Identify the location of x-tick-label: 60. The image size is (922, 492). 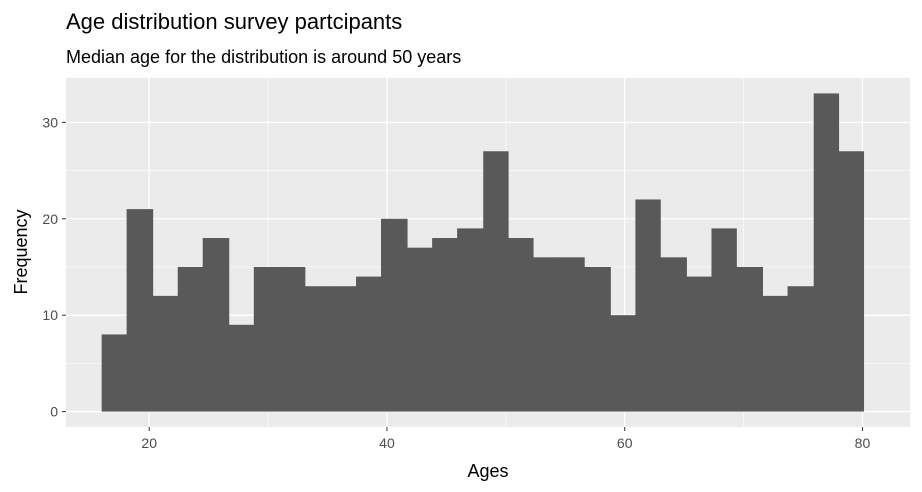
(625, 443).